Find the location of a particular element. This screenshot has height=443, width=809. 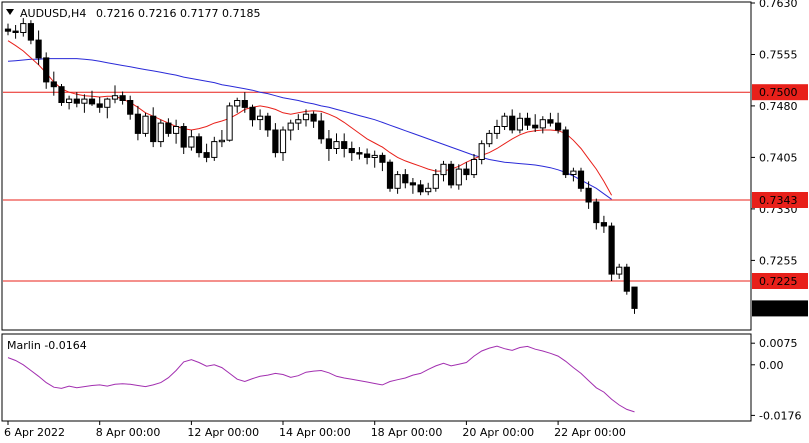

indicator-title: Marlin -0.0164 is located at coordinates (47, 345).